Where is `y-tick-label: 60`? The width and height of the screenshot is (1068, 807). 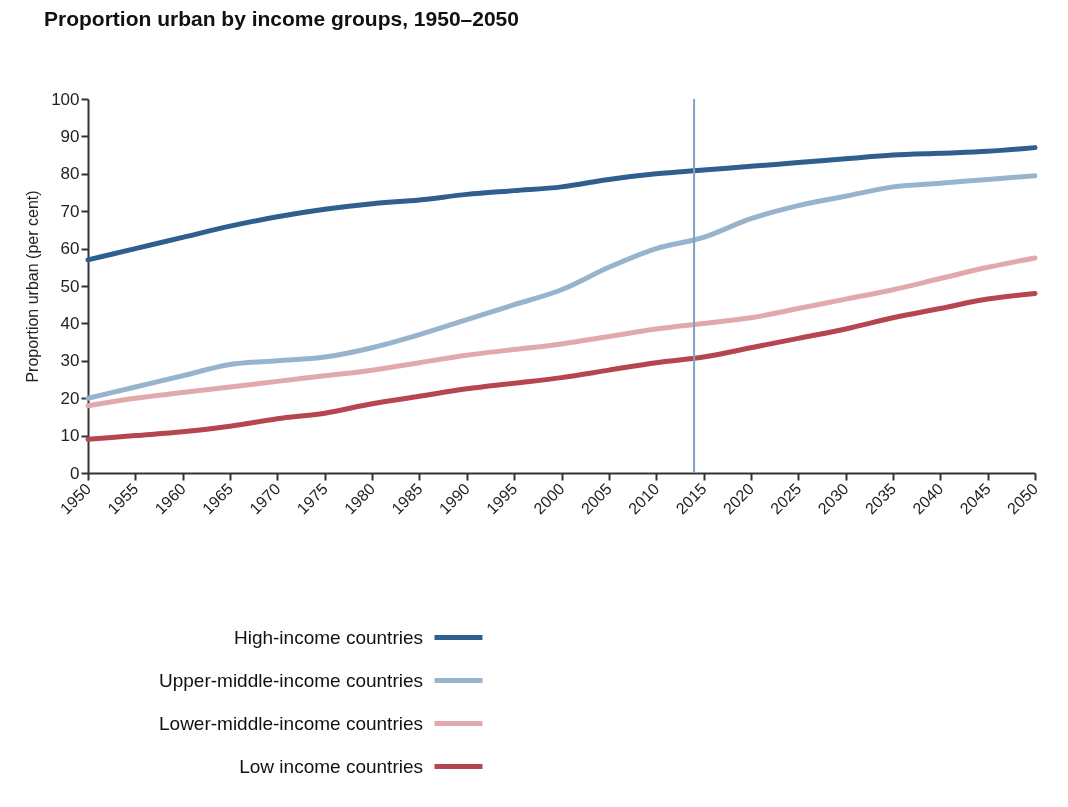 y-tick-label: 60 is located at coordinates (70, 249).